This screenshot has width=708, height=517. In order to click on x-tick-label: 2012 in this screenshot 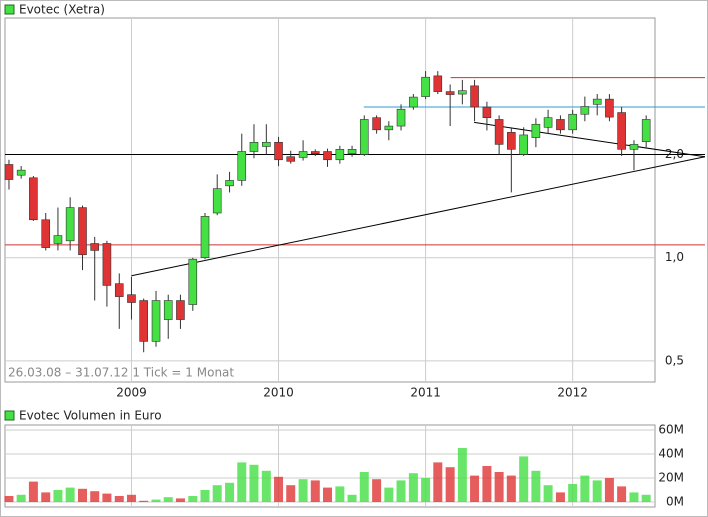, I will do `click(572, 393)`.